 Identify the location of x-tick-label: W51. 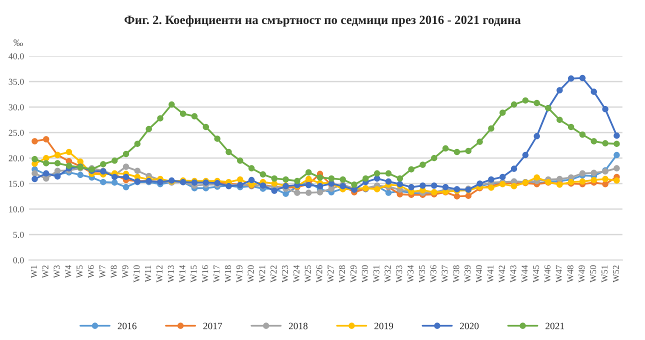
(605, 274).